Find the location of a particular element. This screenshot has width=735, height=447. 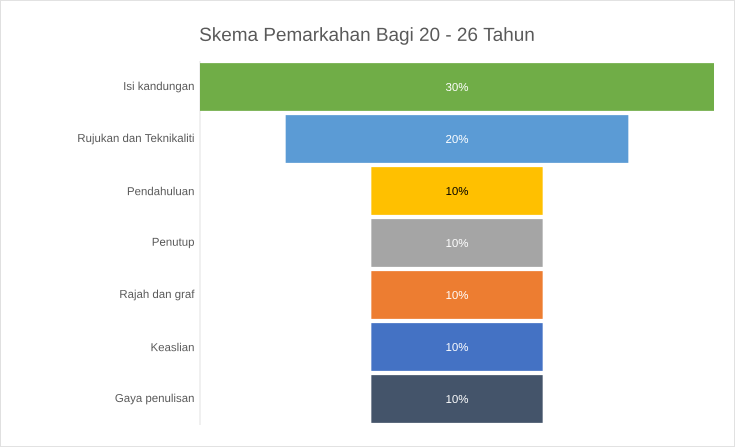

category-label: Rujukan dan Teknikaliti is located at coordinates (136, 139).